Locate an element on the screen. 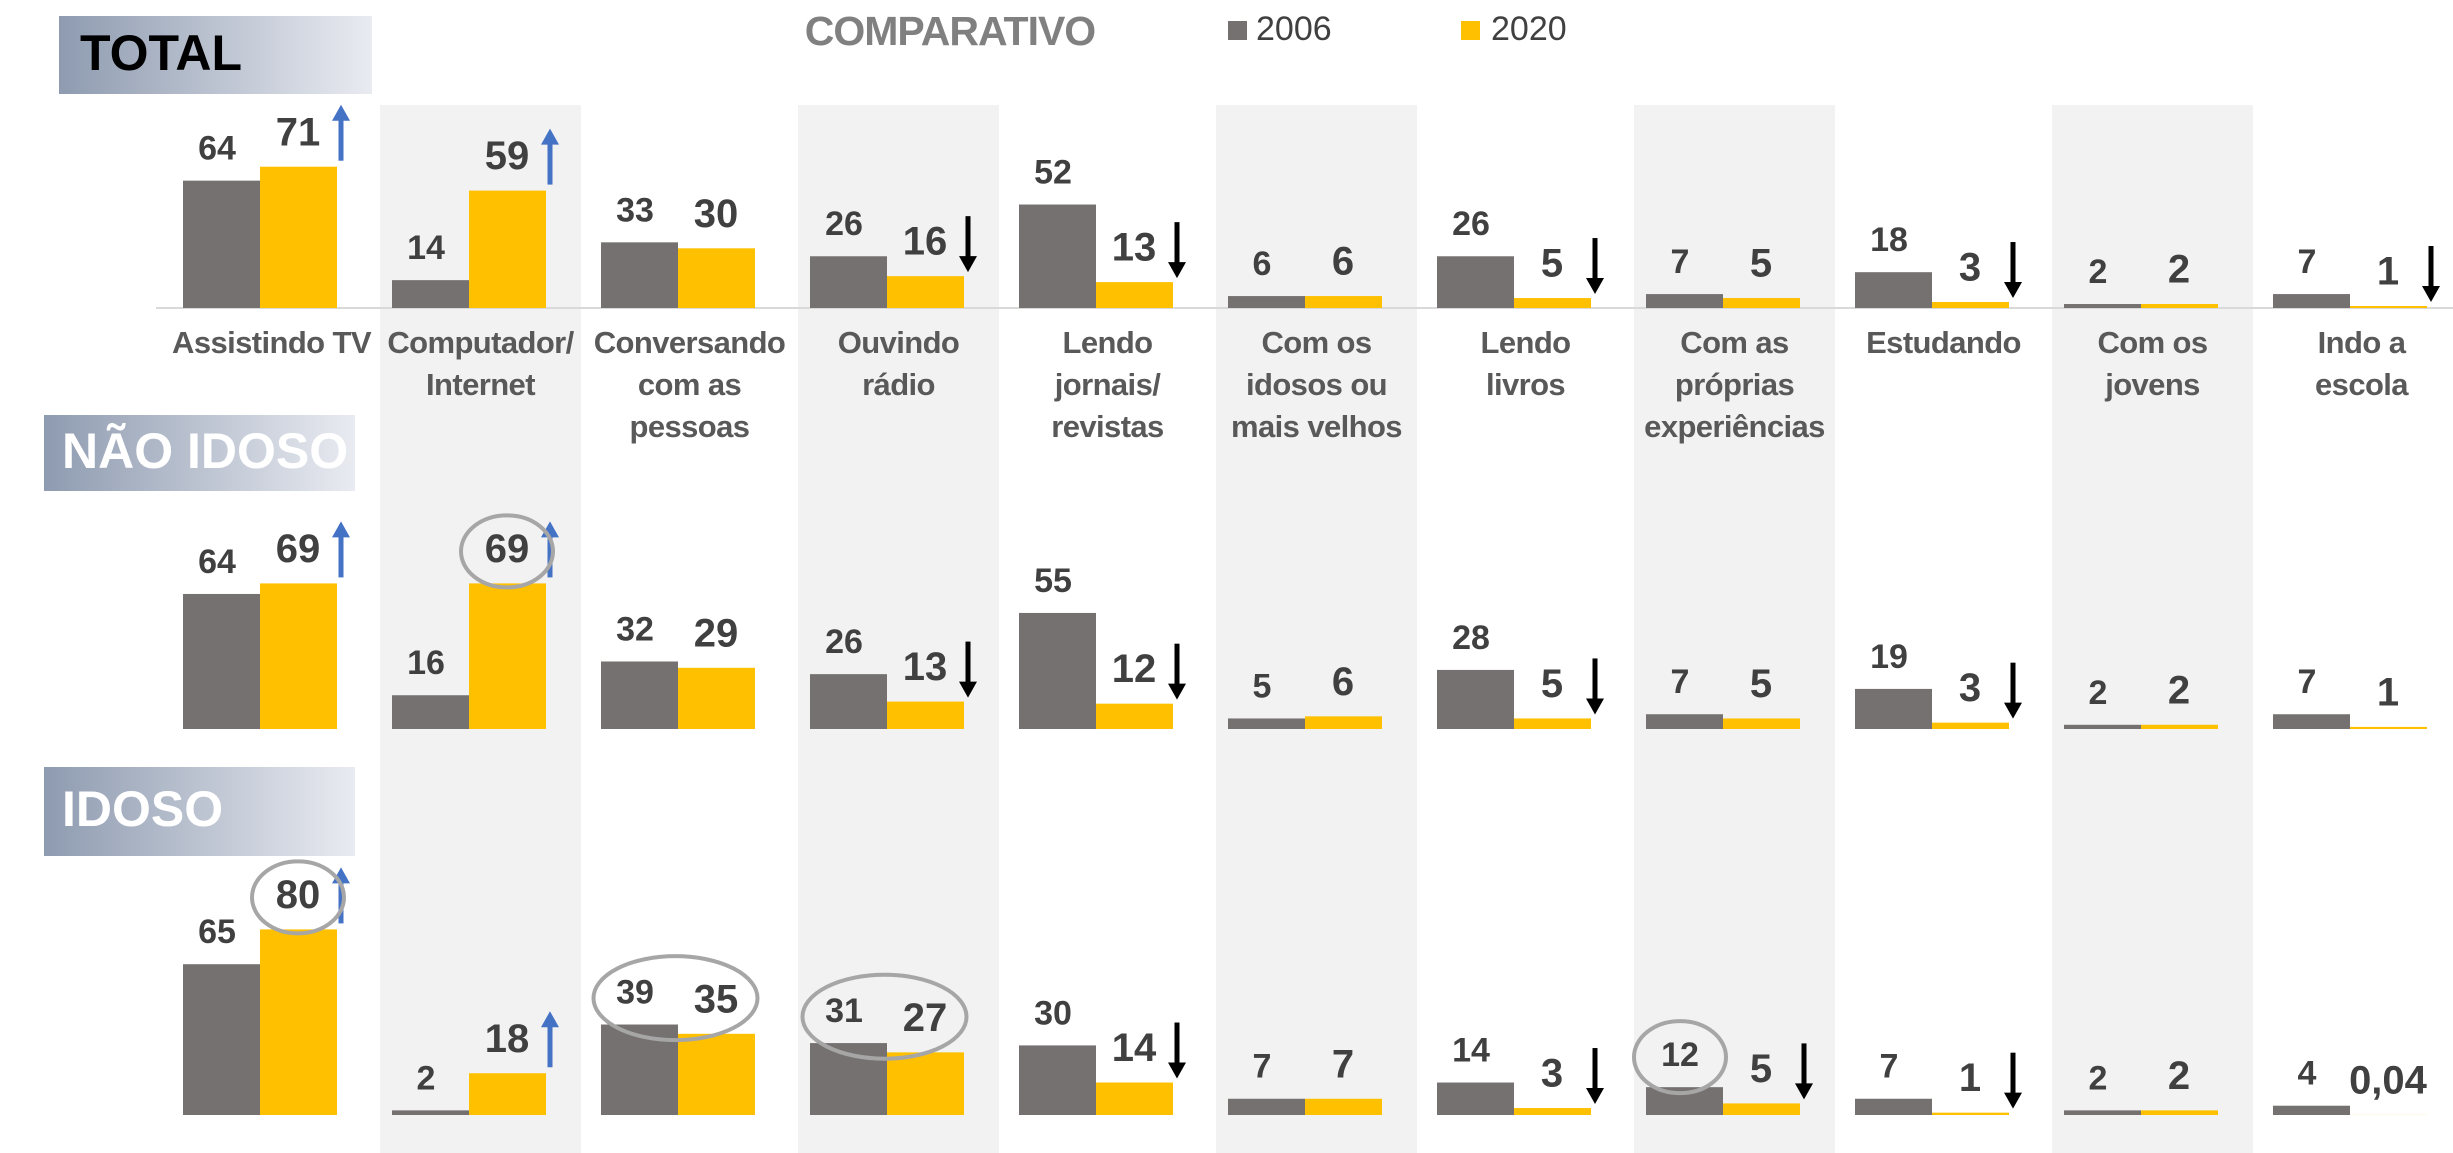 This screenshot has width=2453, height=1153. data-label: 59 is located at coordinates (507, 156).